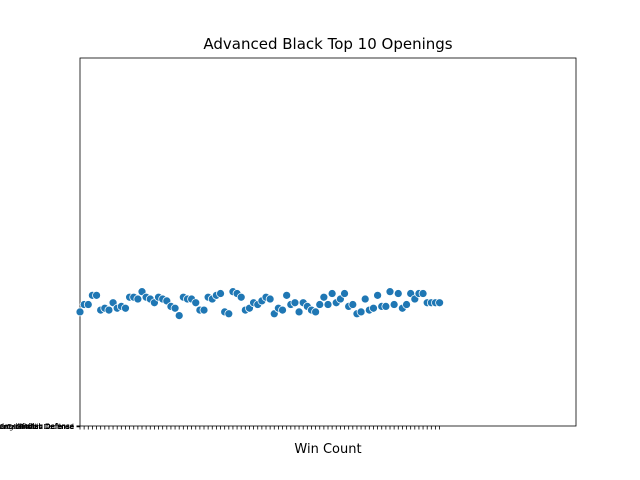 The height and width of the screenshot is (480, 640). What do you see at coordinates (327, 44) in the screenshot?
I see `chart-title: Advanced Black Top 10 Openings` at bounding box center [327, 44].